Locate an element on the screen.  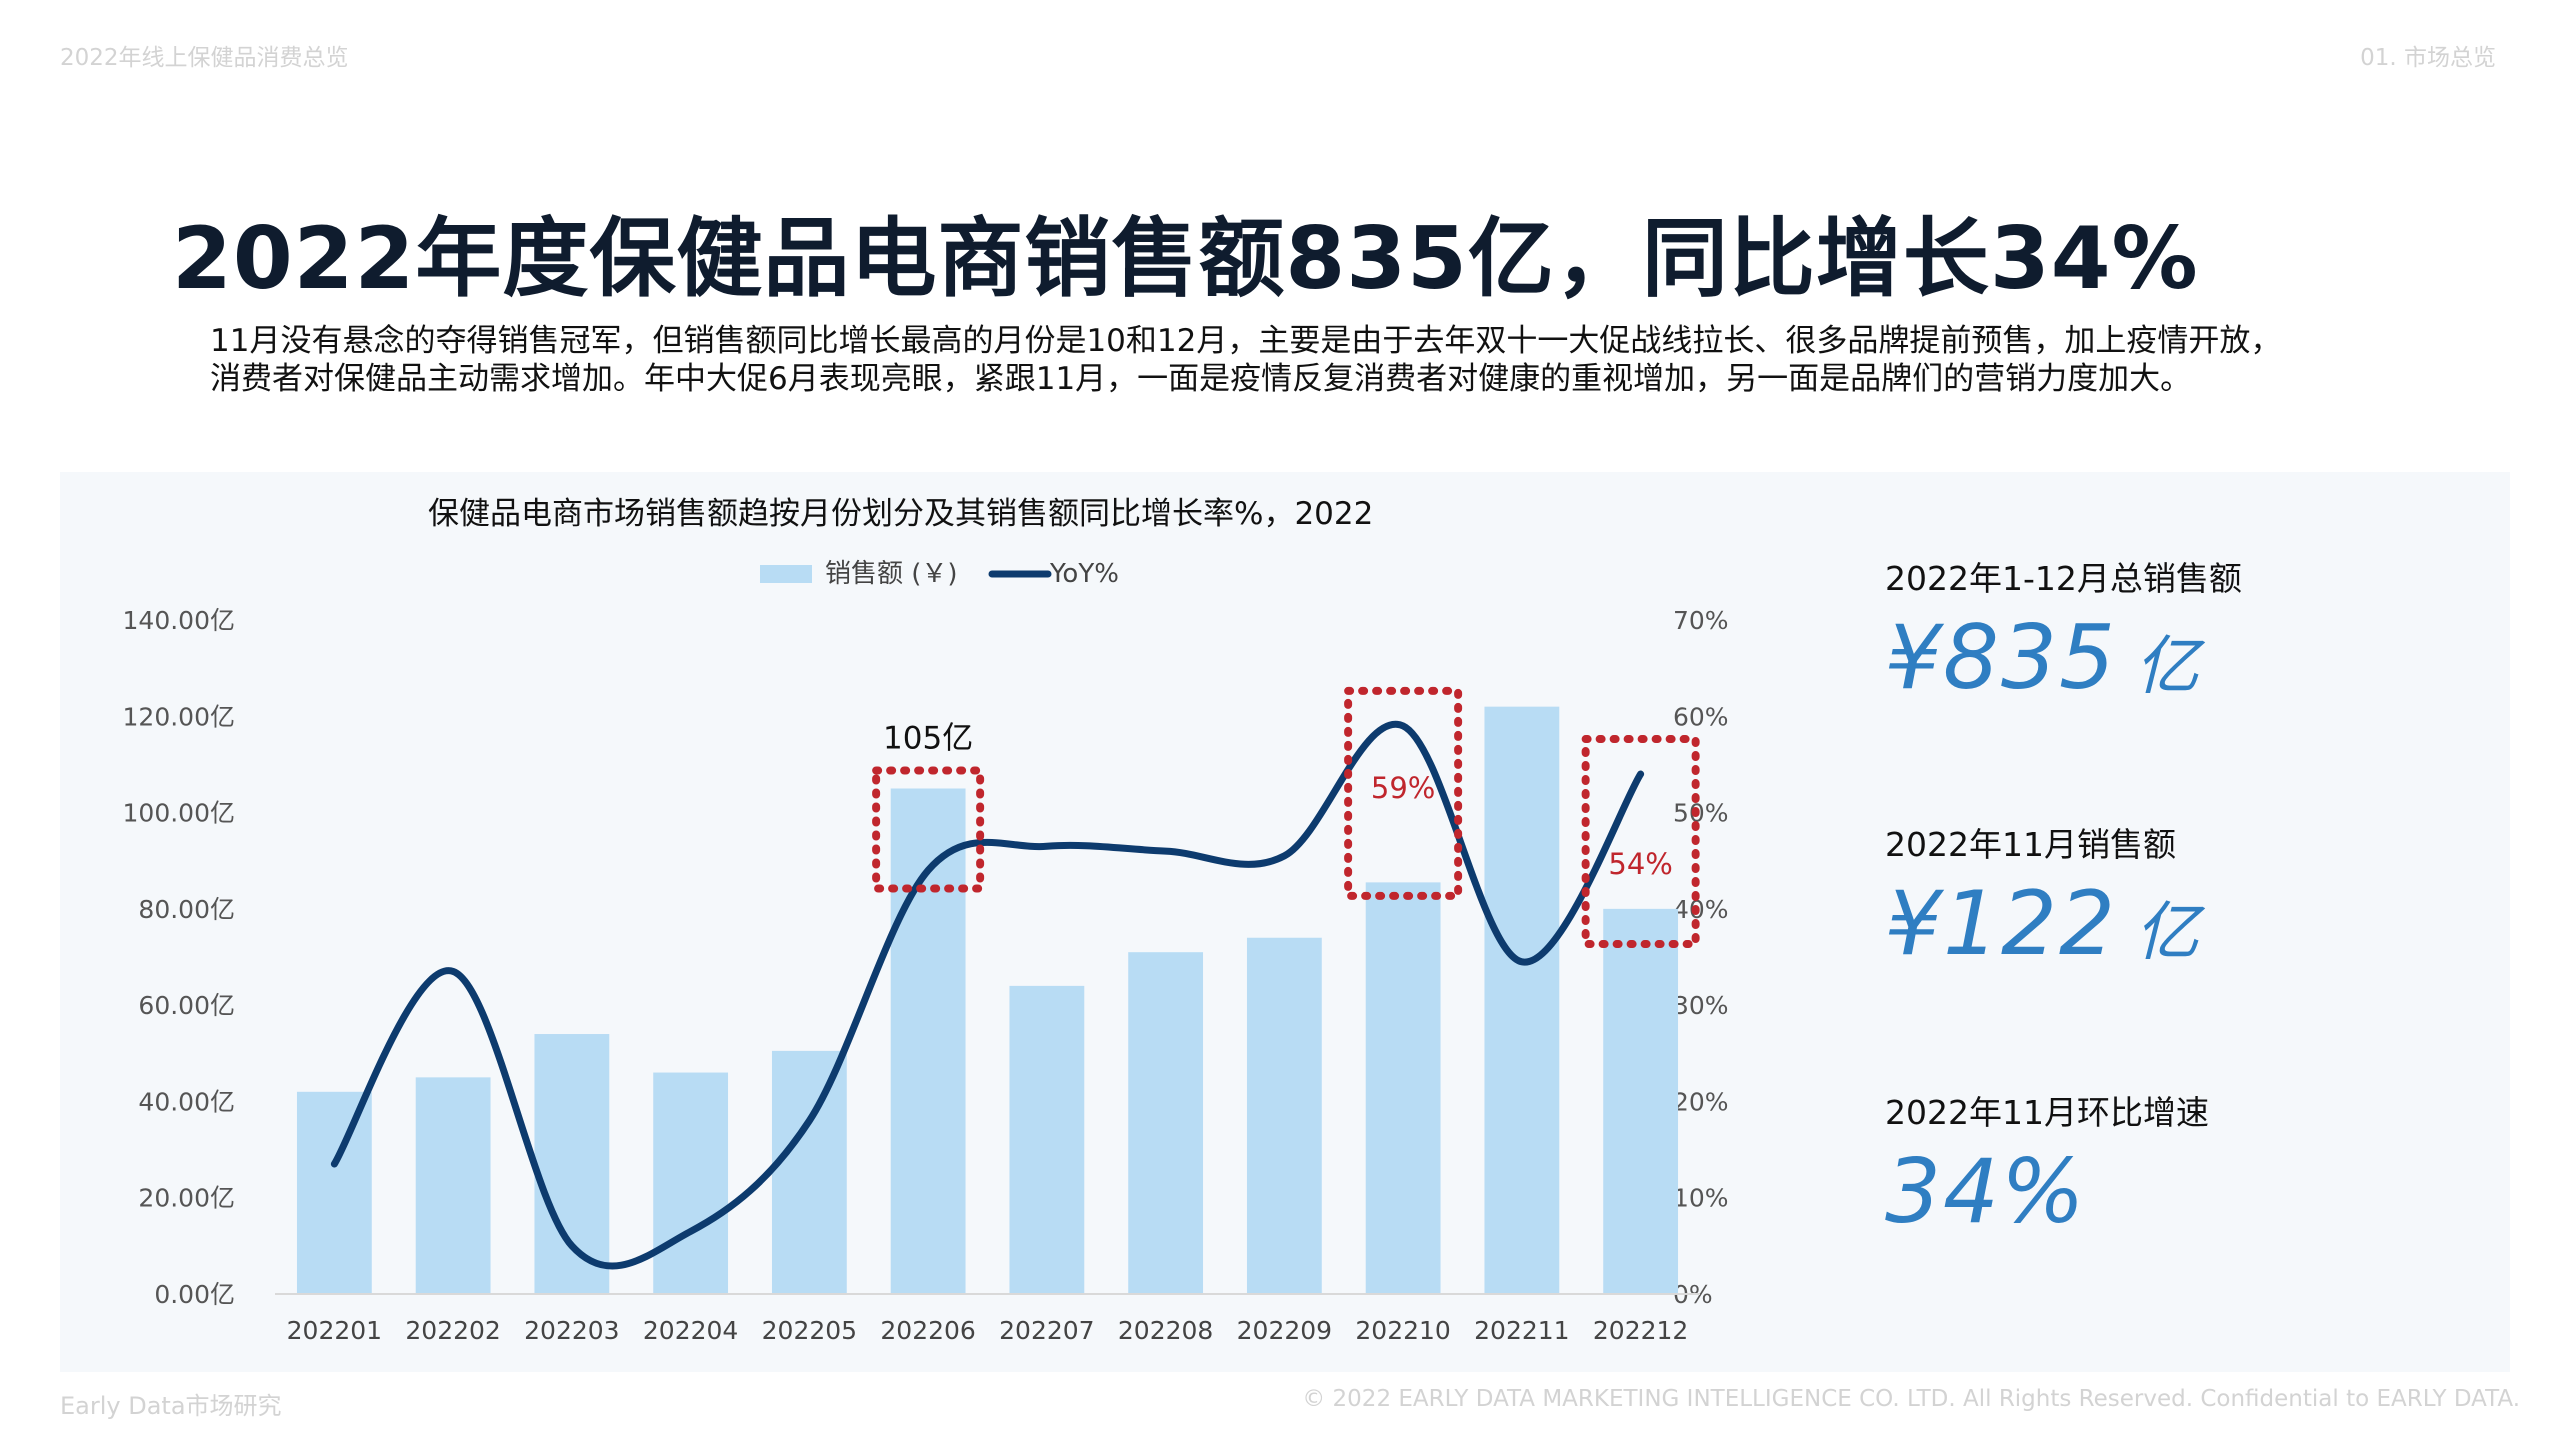
right-axis-tick-label: 40% is located at coordinates (1701, 909).